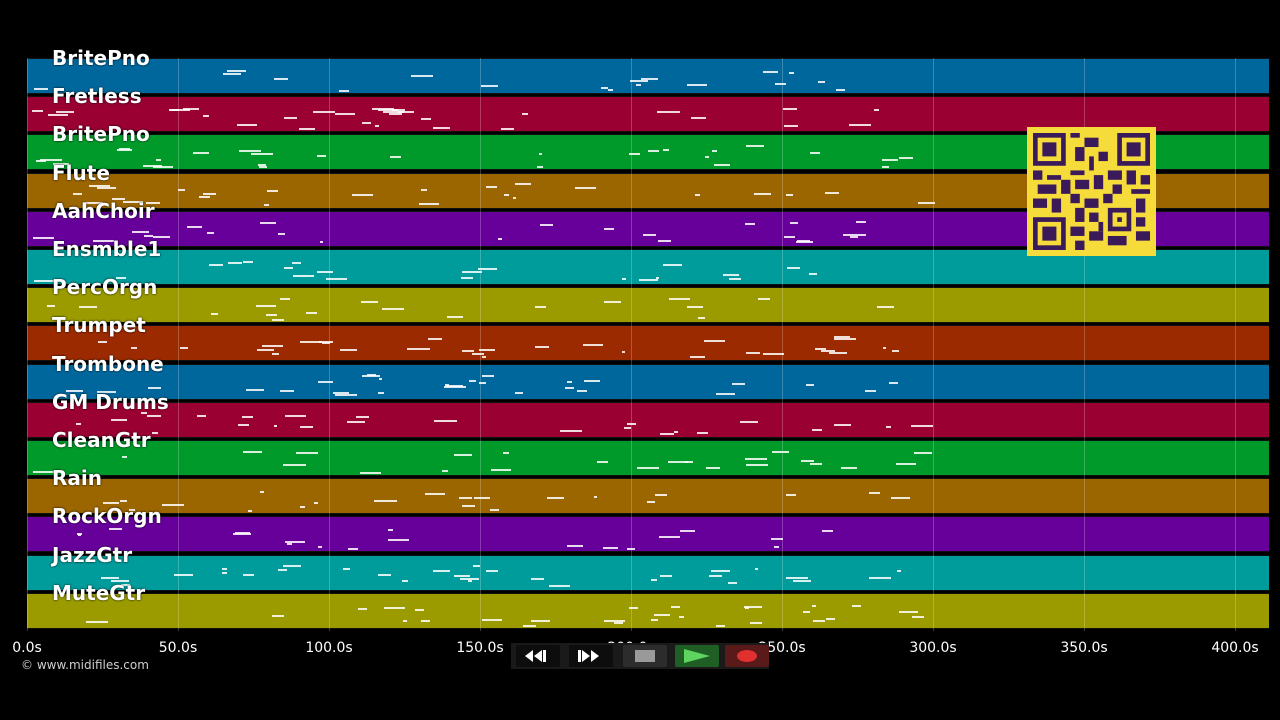  Describe the element at coordinates (1091, 191) in the screenshot. I see `qr-code` at that location.